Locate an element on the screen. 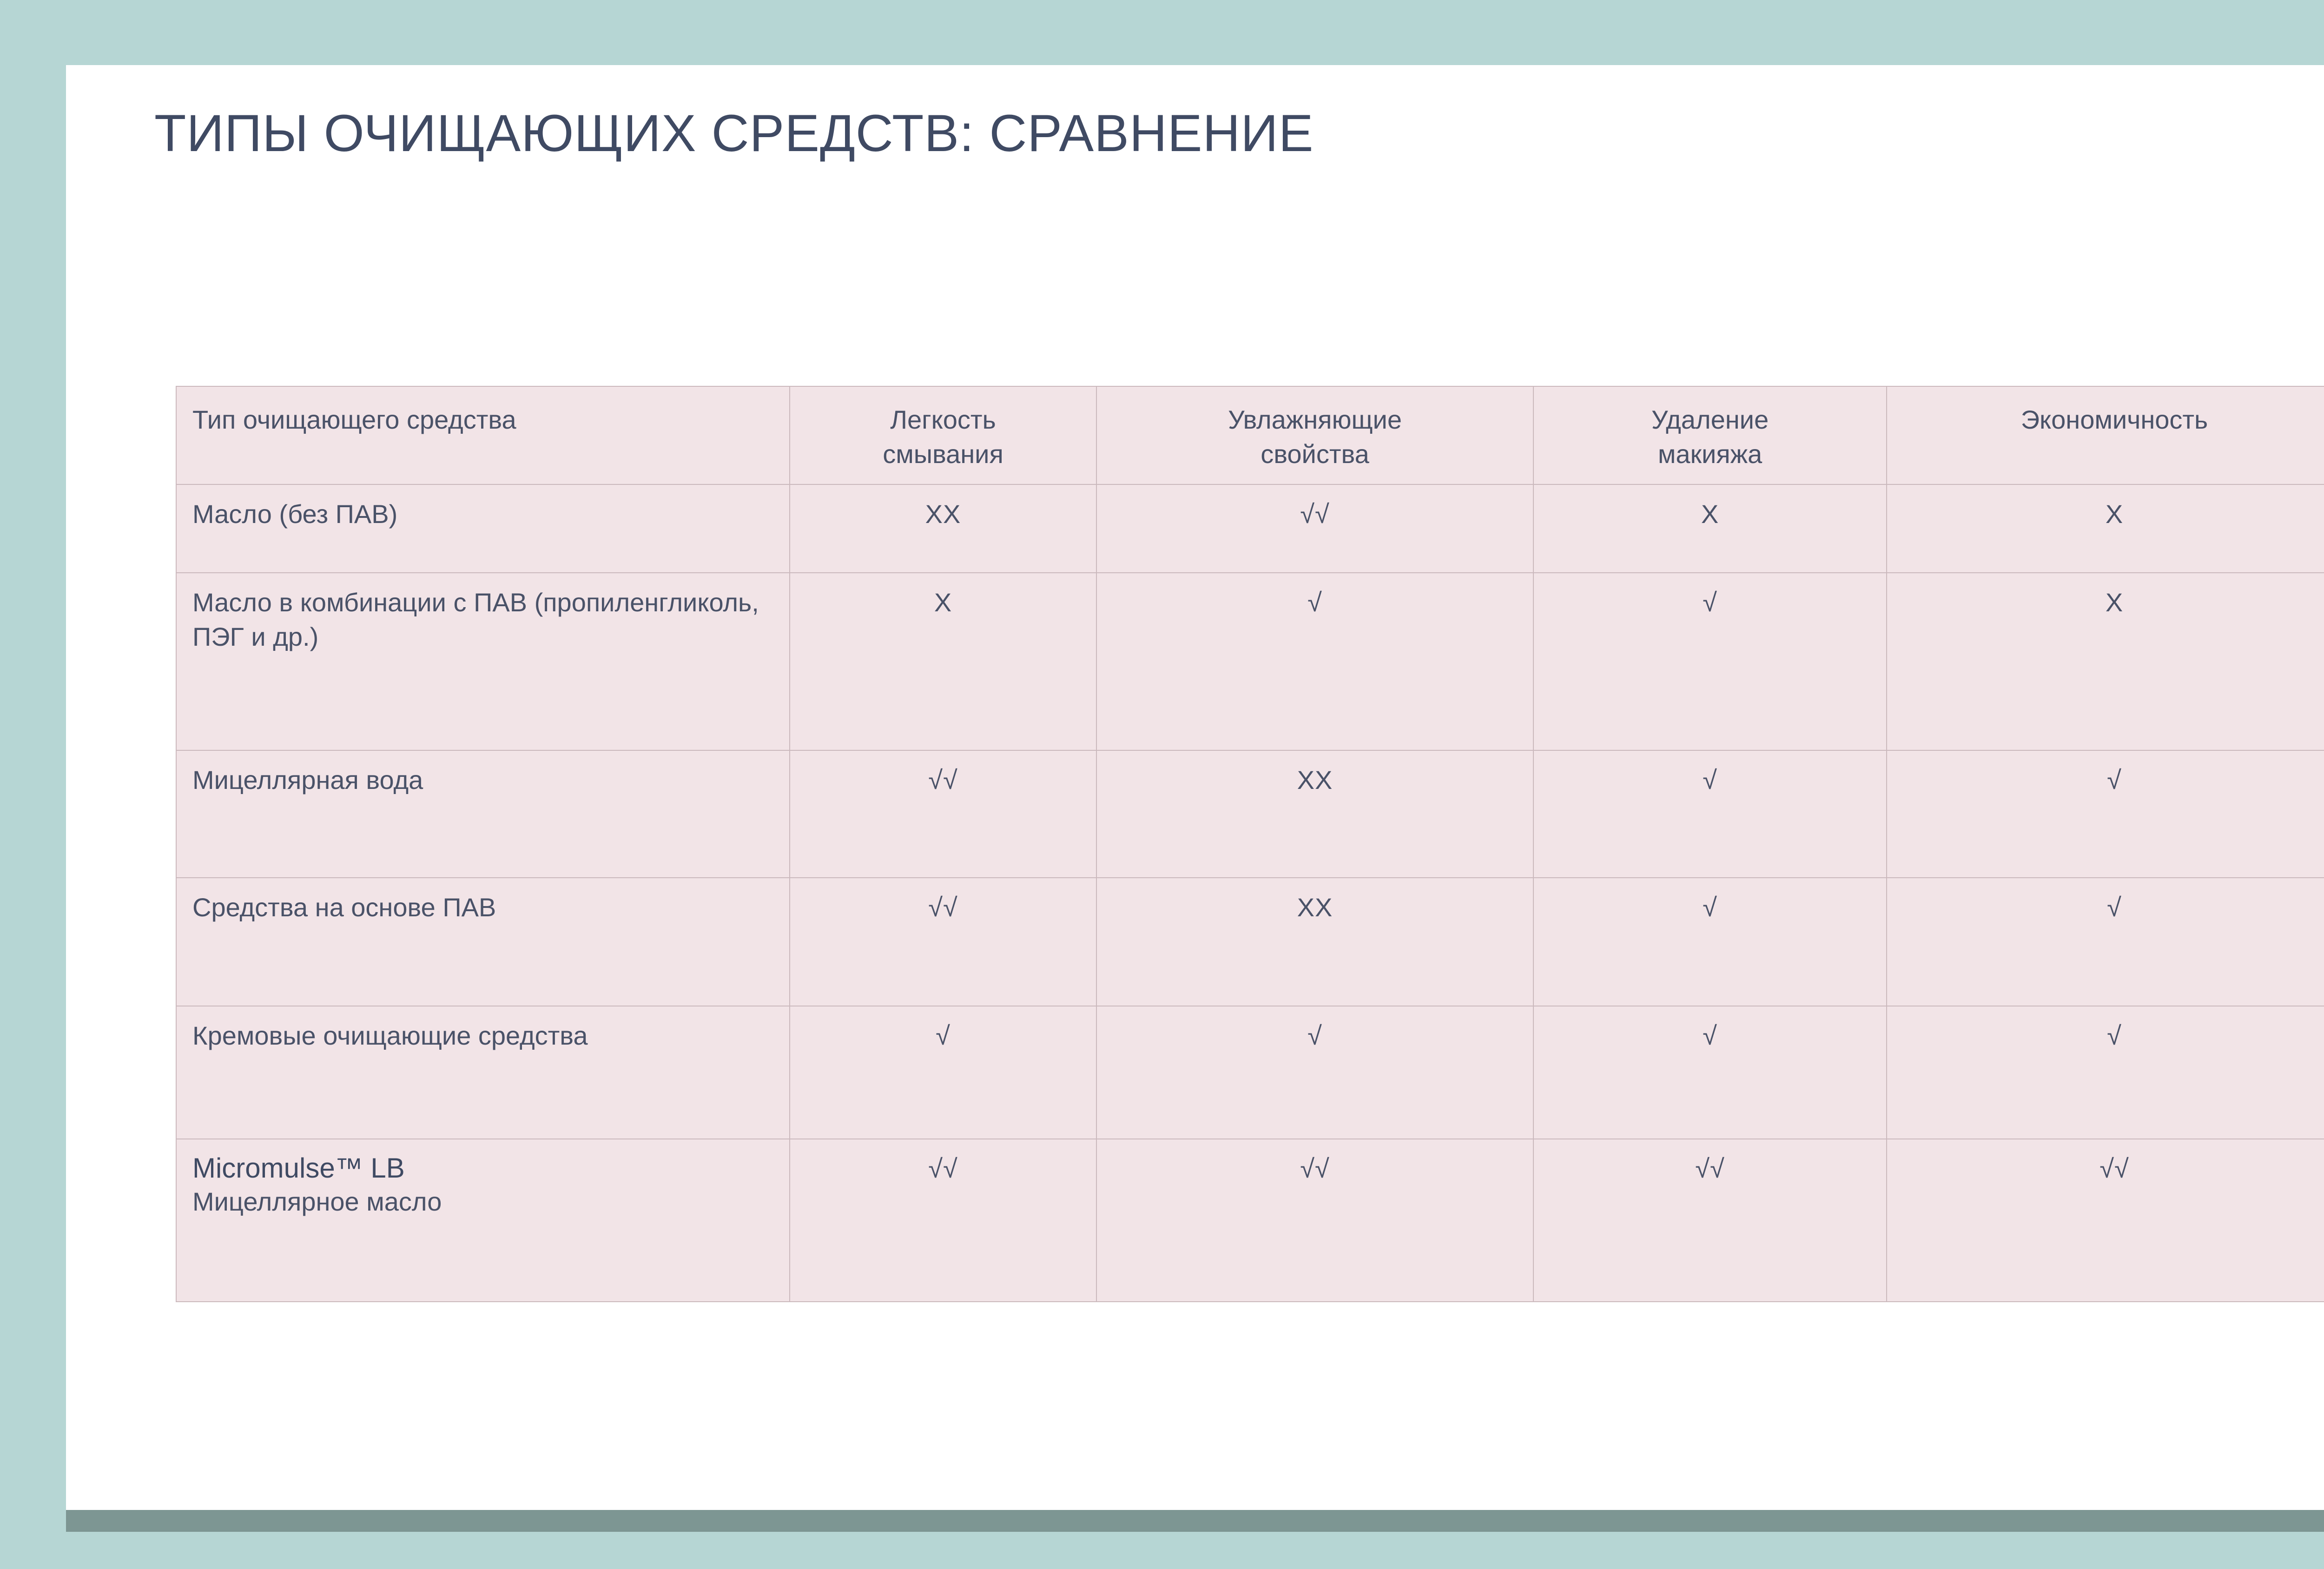 The width and height of the screenshot is (2324, 1569). brand-subtitle: Мицеллярное масло is located at coordinates (317, 1201).